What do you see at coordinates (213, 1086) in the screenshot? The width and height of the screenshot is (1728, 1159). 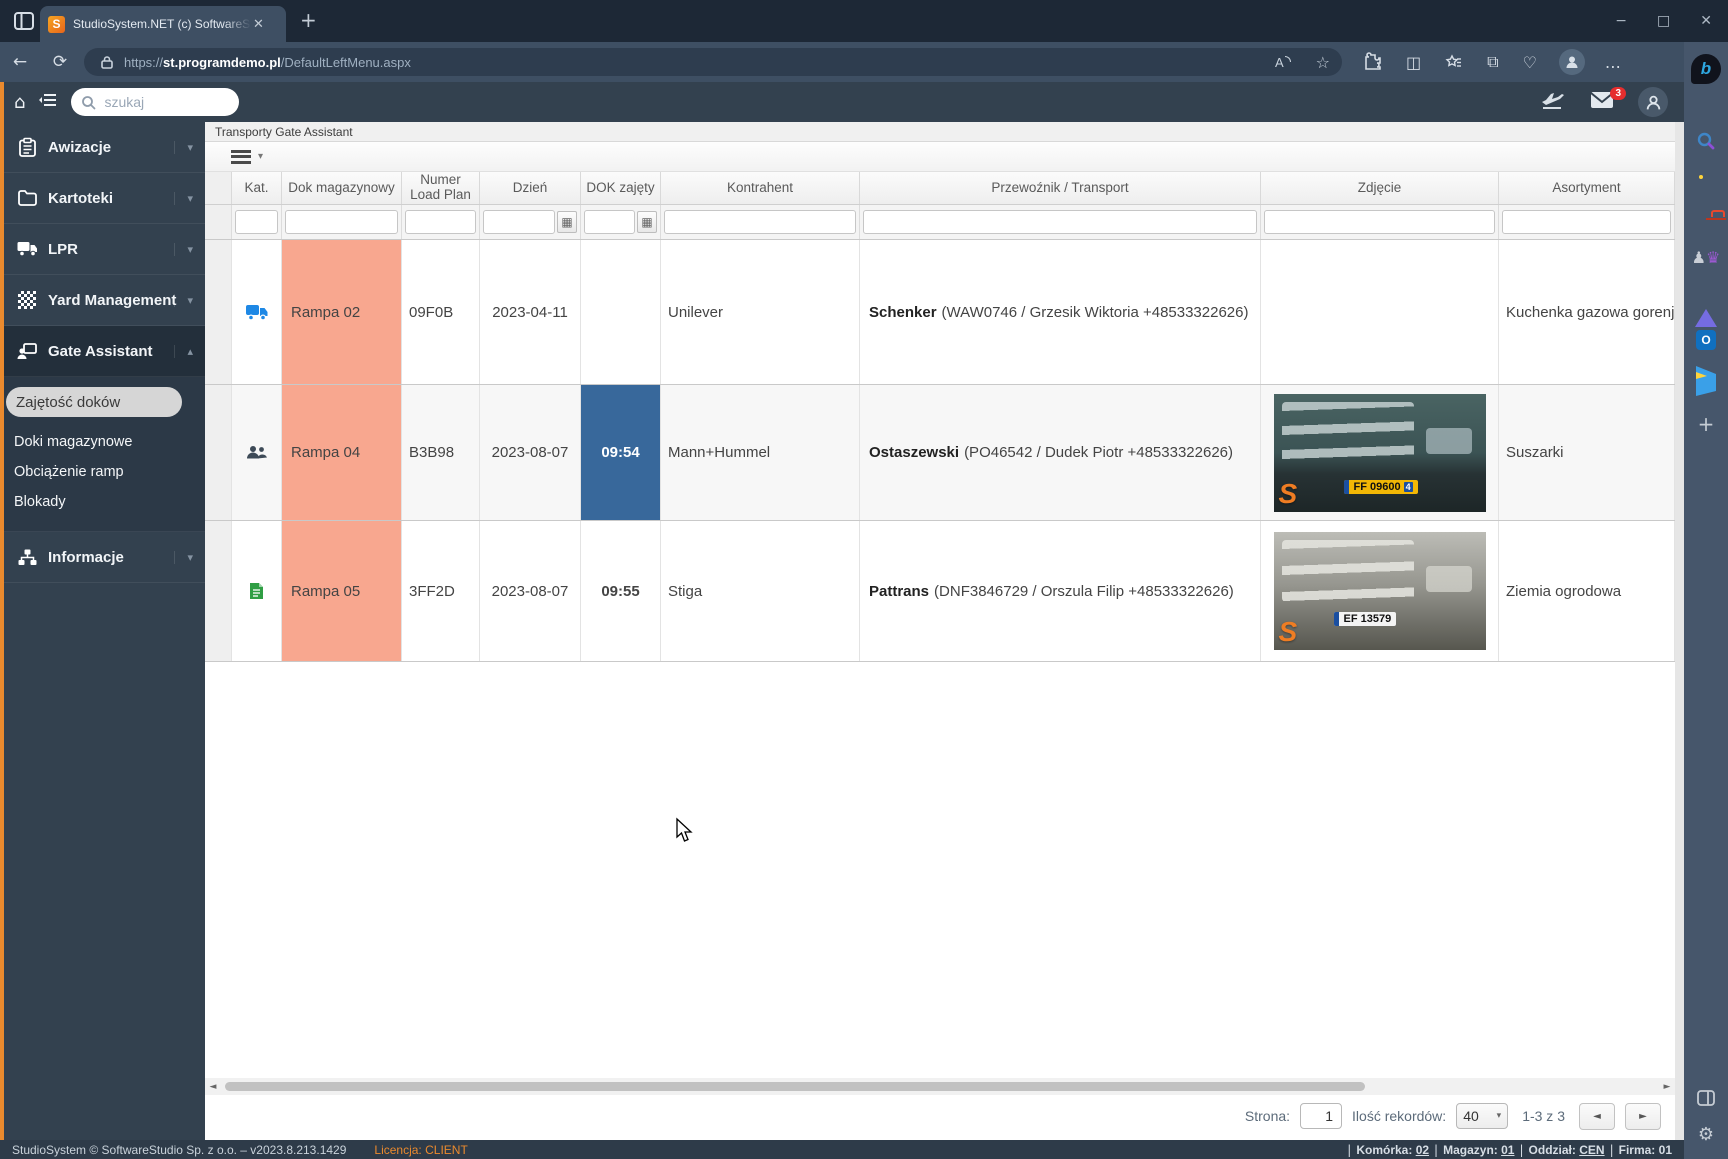 I see `scroll-left-icon: ◄` at bounding box center [213, 1086].